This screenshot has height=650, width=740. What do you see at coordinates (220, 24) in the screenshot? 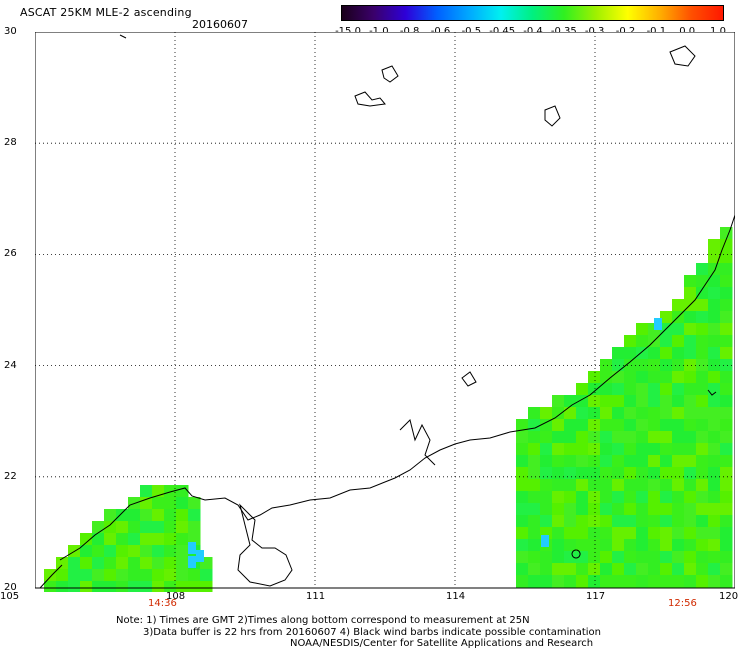
I see `map-date: 20160607` at bounding box center [220, 24].